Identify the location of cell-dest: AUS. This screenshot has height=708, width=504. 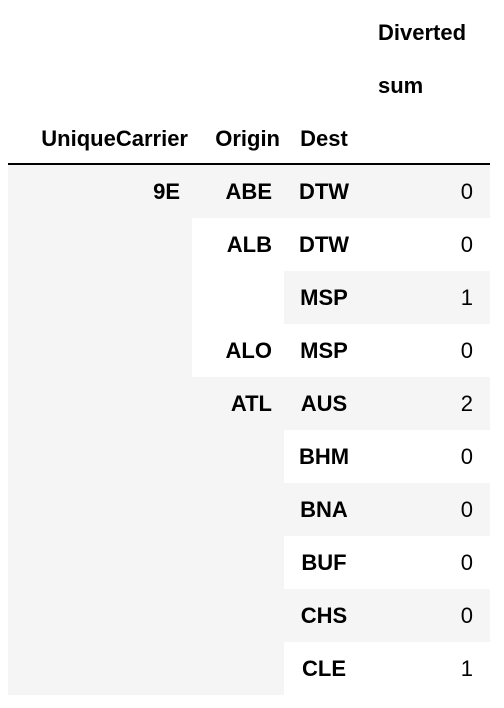
(324, 403).